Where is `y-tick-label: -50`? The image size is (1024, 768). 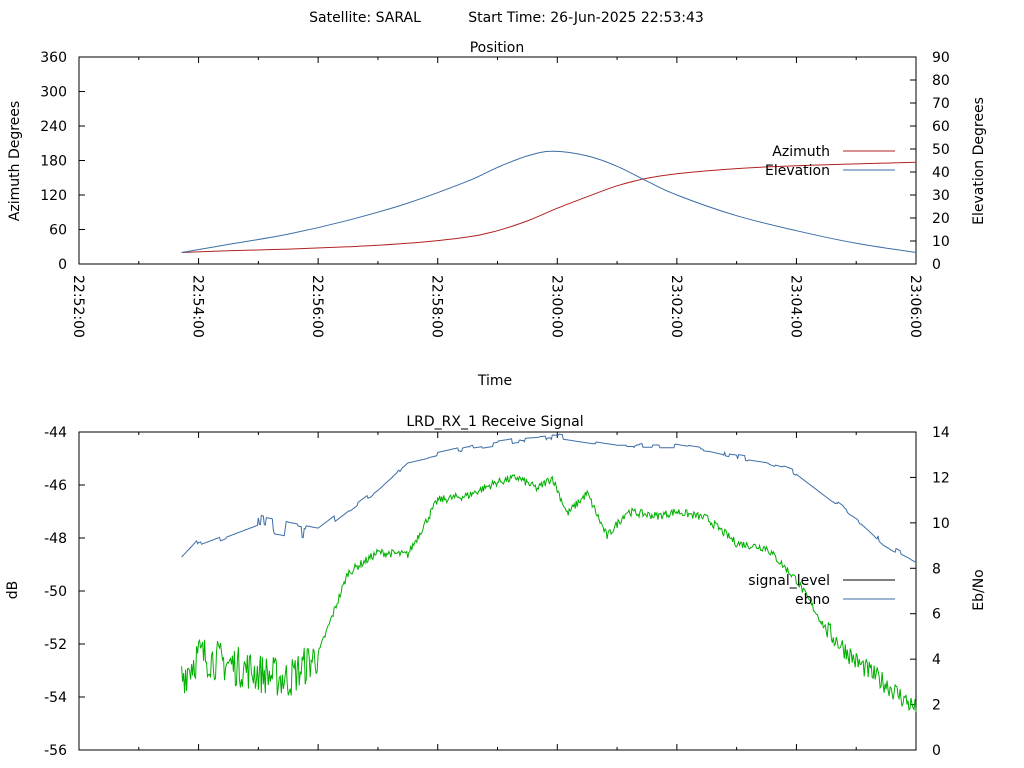
y-tick-label: -50 is located at coordinates (55, 592).